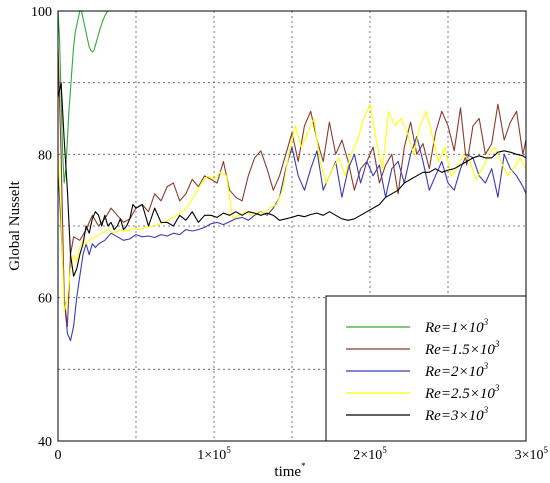 The image size is (550, 483). Describe the element at coordinates (15, 225) in the screenshot. I see `y-axis-title: Global Nusselt` at that location.